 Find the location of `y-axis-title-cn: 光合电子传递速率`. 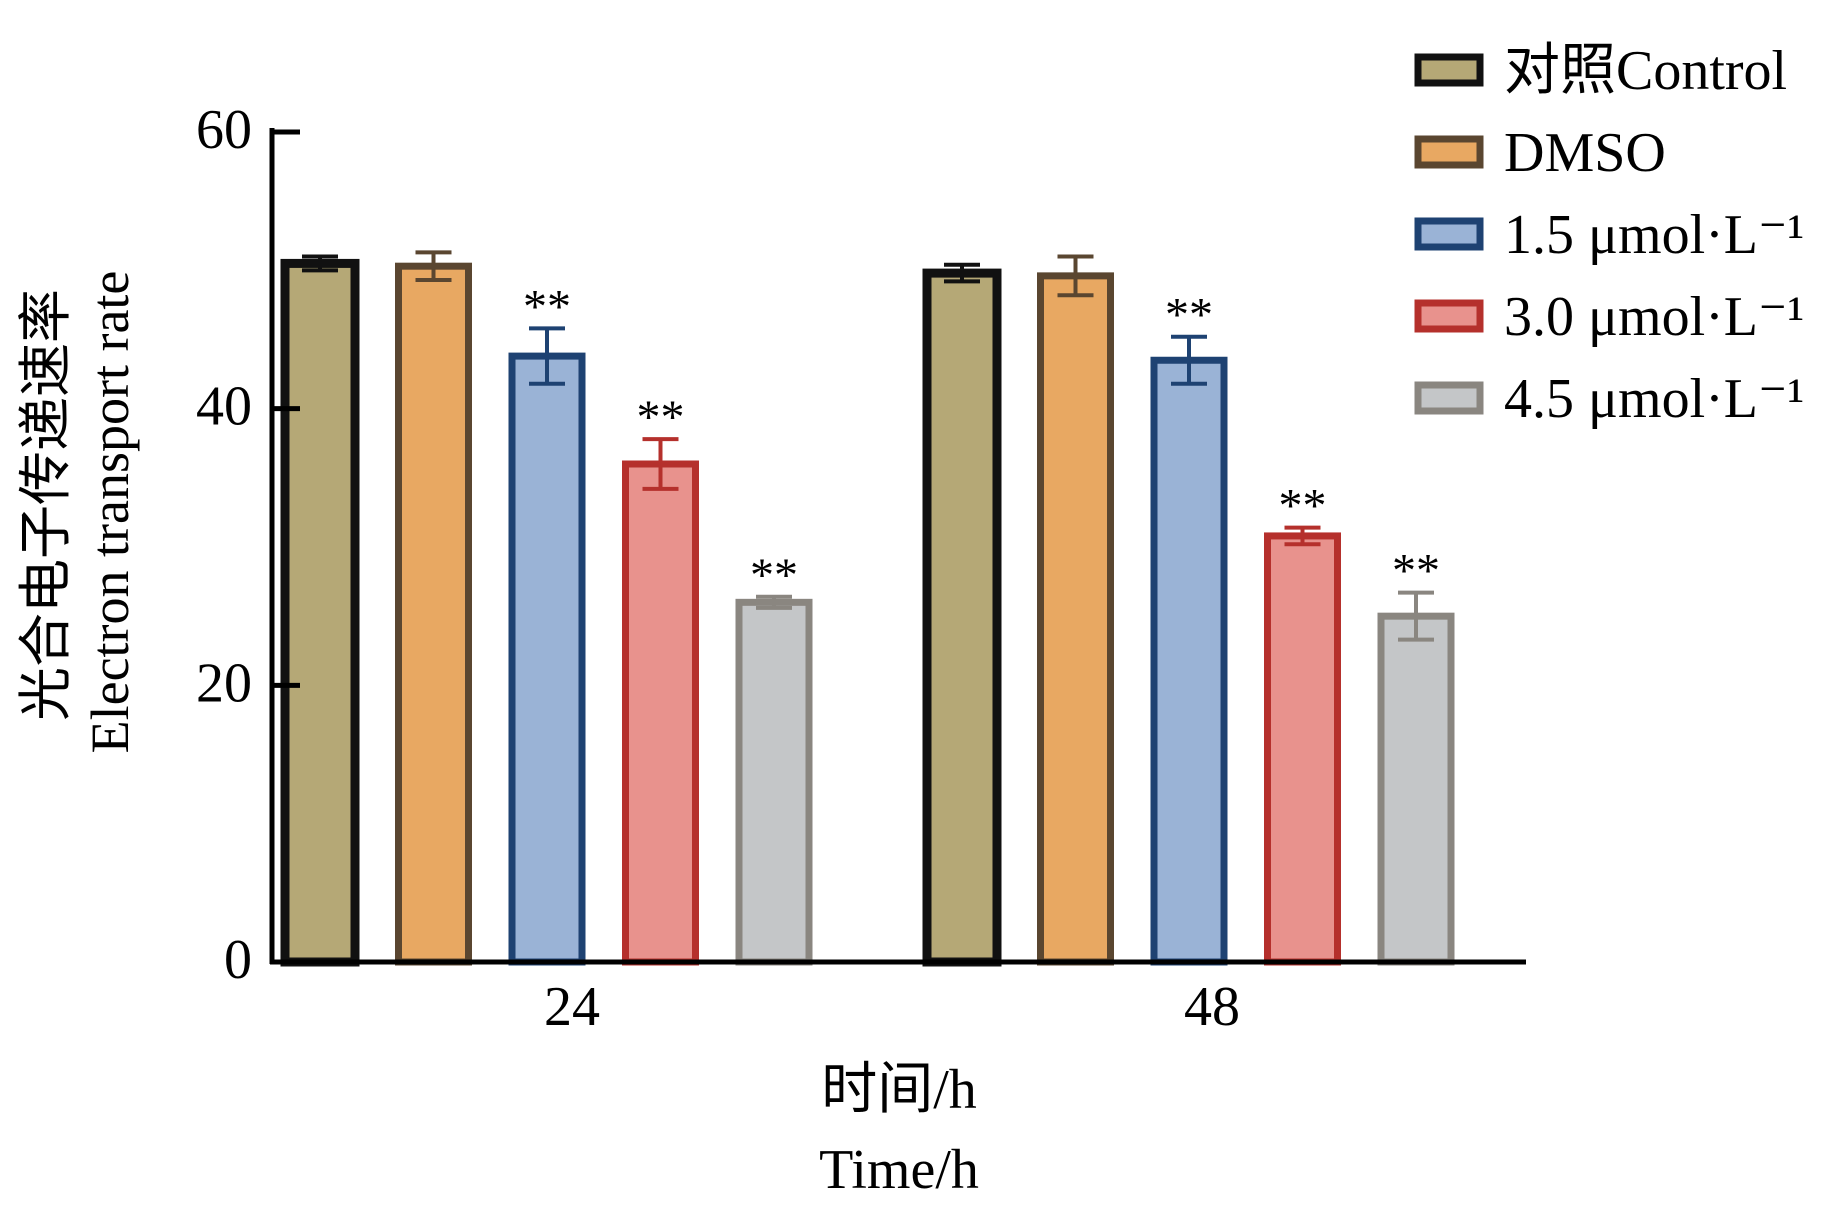

y-axis-title-cn: 光合电子传递速率 is located at coordinates (46, 505).